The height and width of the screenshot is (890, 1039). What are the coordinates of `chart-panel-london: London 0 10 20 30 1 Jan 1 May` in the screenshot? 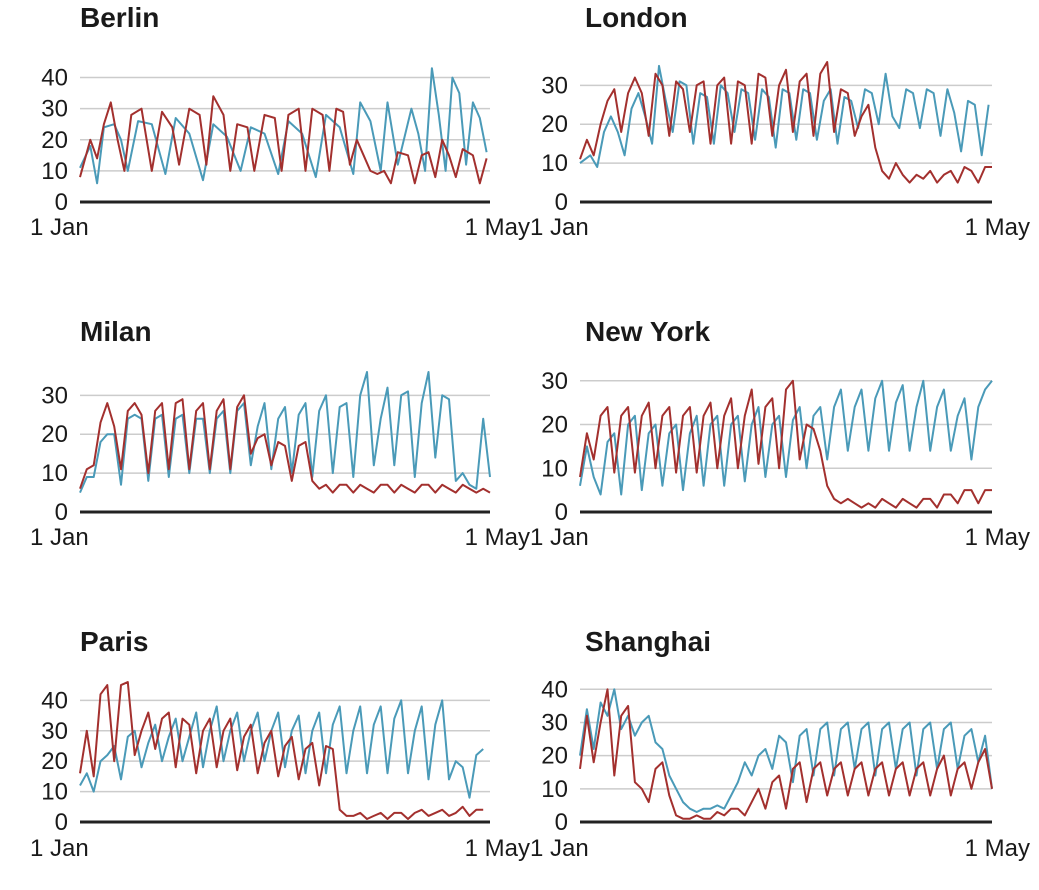 It's located at (780, 135).